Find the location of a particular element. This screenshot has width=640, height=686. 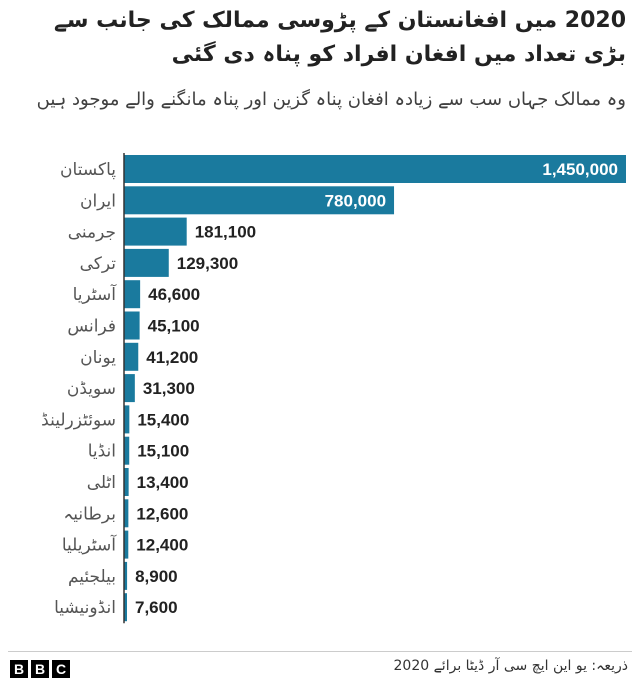

bbc-logo-letter: C is located at coordinates (61, 669).